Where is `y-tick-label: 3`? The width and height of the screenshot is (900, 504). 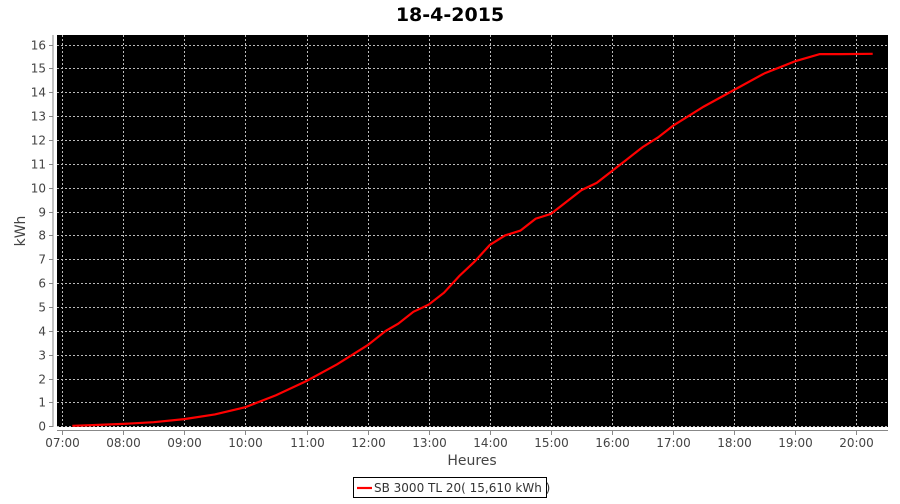 y-tick-label: 3 is located at coordinates (42, 356).